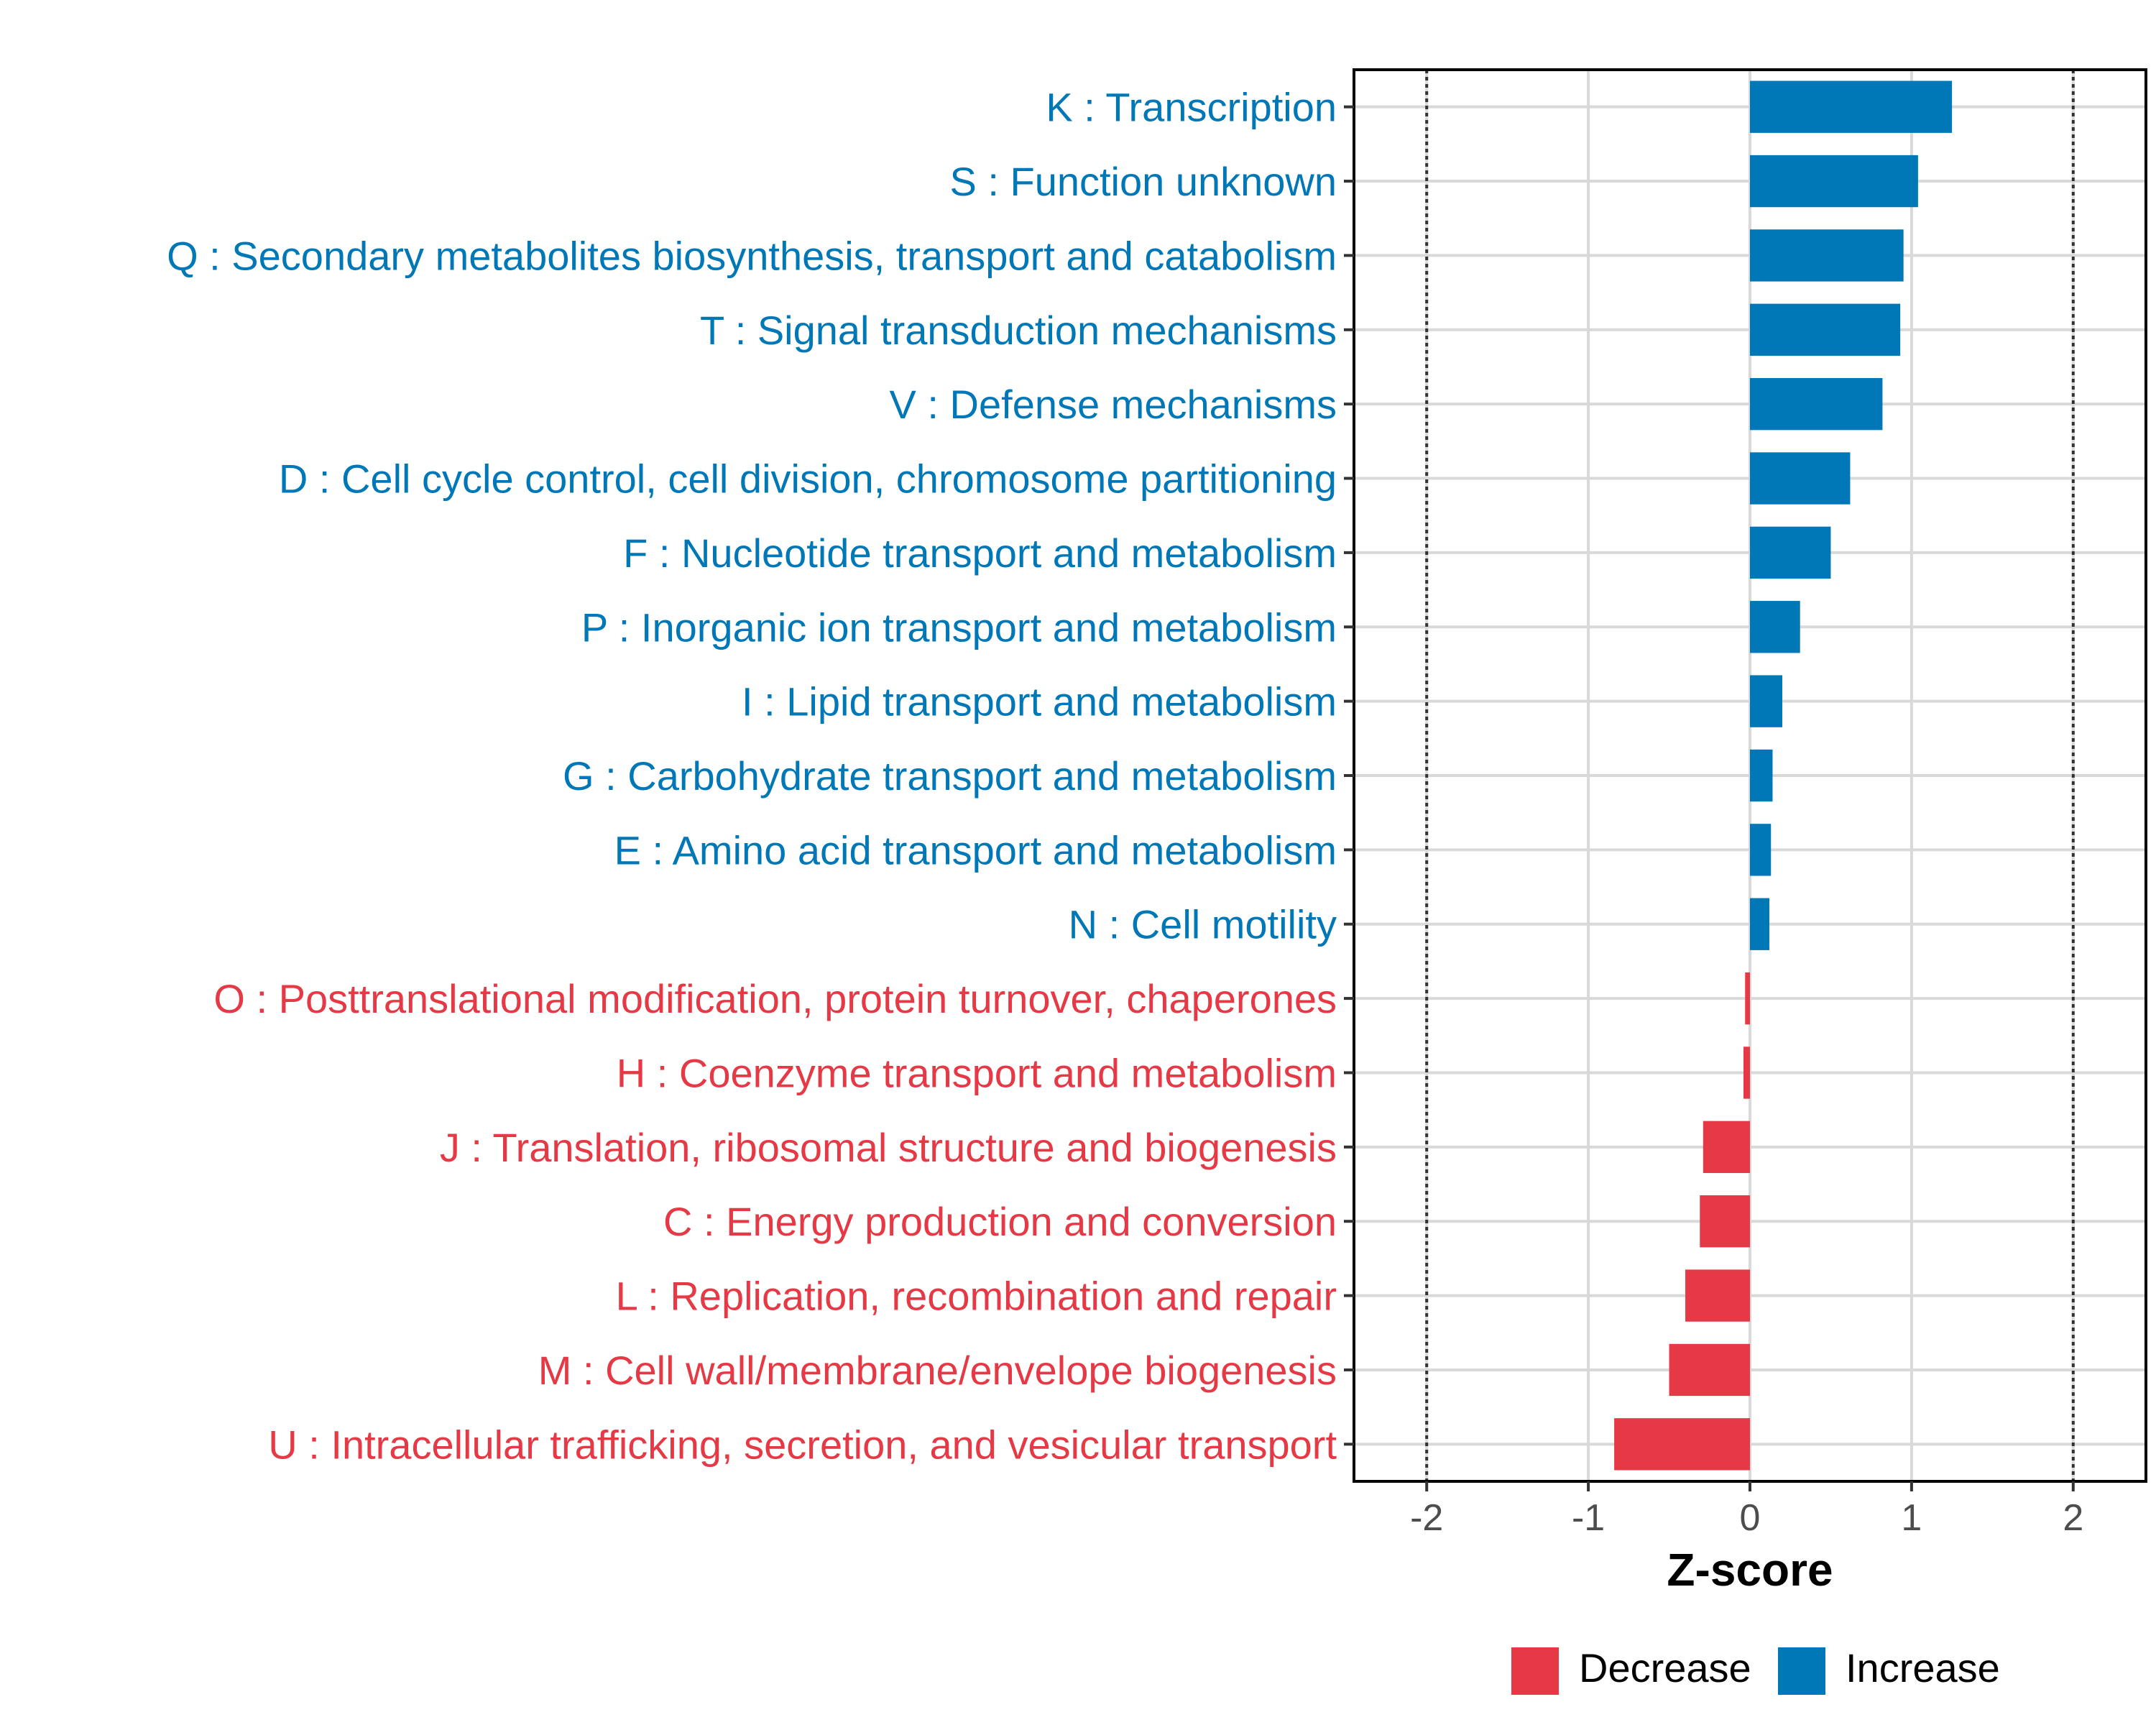  Describe the element at coordinates (1665, 1667) in the screenshot. I see `legend-label: Decrease` at that location.